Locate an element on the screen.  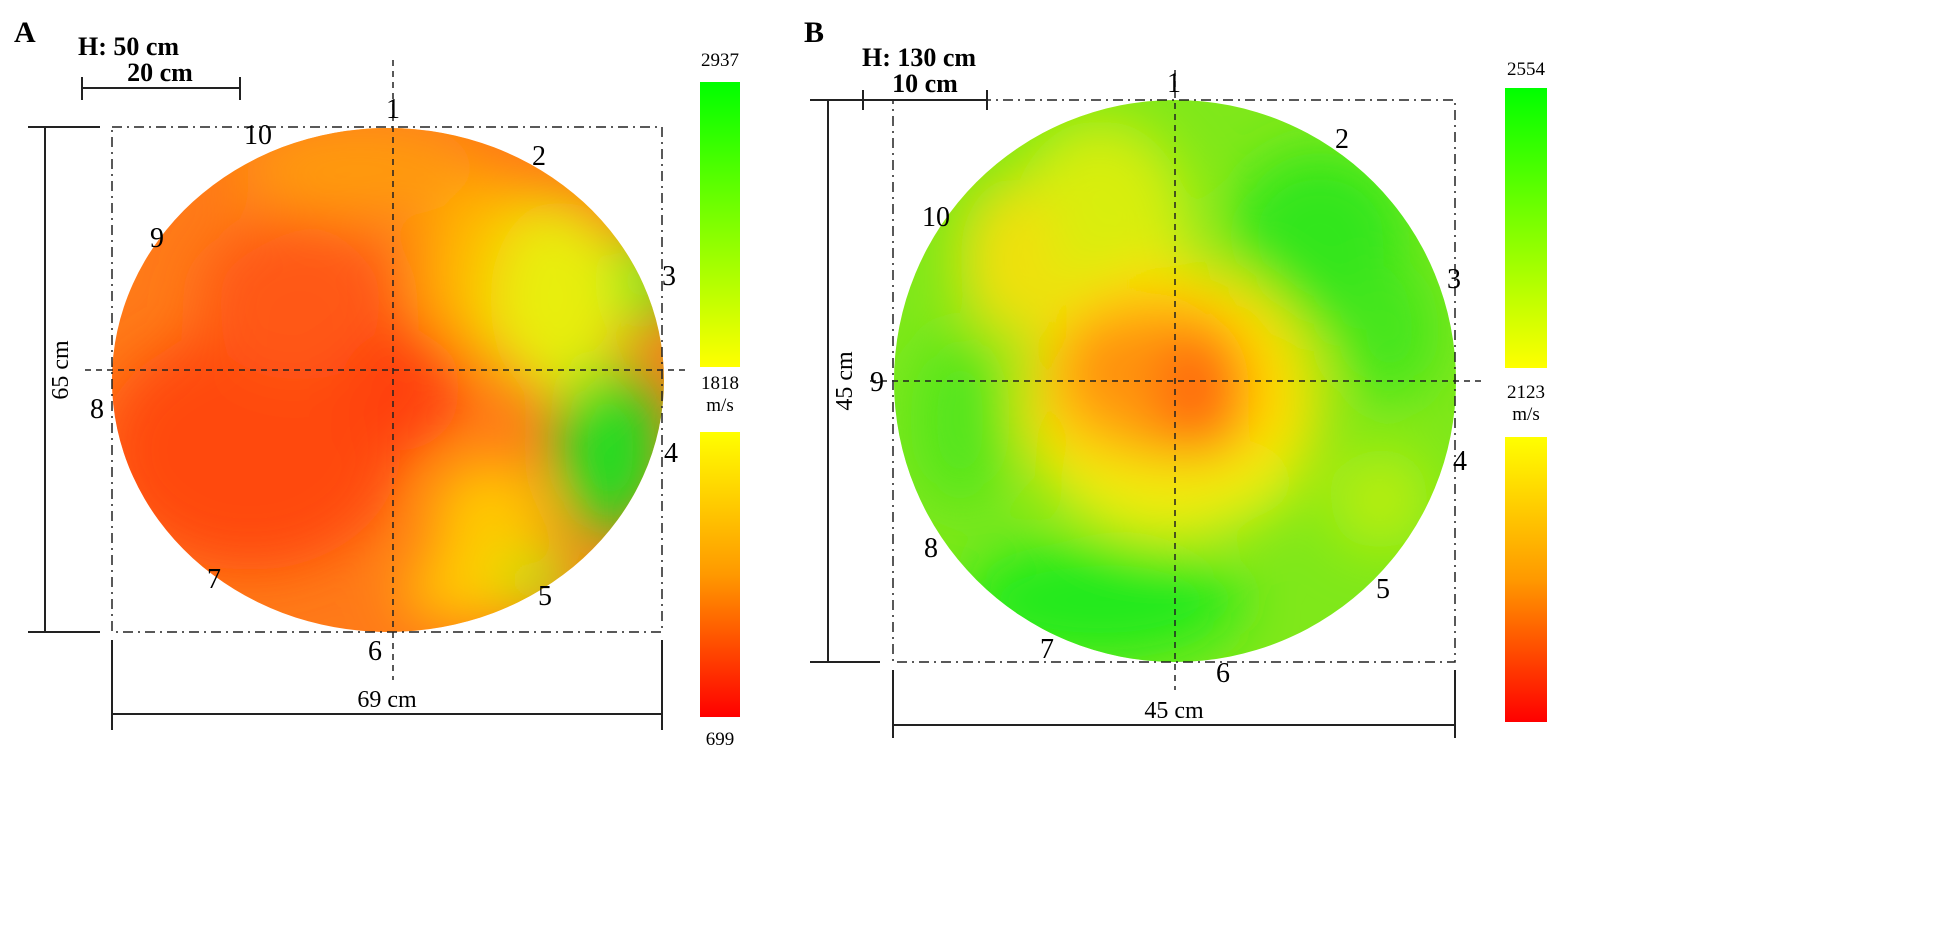
colorbar-a: 2937 1818 m/s 699 is located at coordinates (720, 400).